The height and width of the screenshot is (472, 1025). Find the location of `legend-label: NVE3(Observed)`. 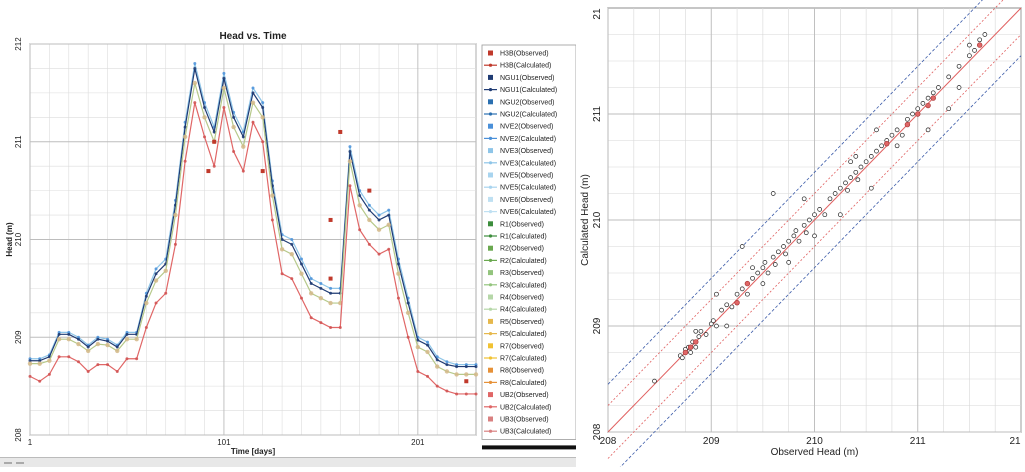

legend-label: NVE3(Observed) is located at coordinates (526, 151).